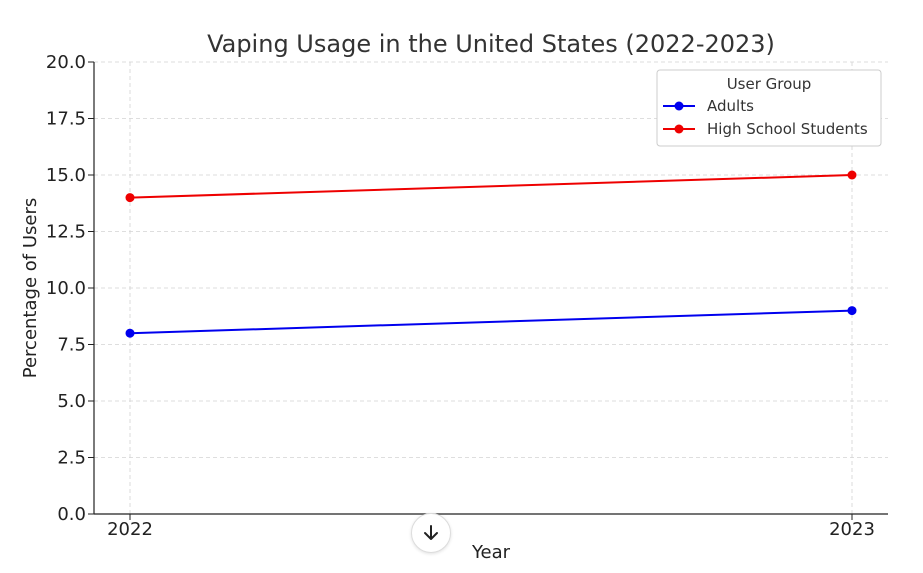  What do you see at coordinates (852, 529) in the screenshot?
I see `x-tick-label: 2023` at bounding box center [852, 529].